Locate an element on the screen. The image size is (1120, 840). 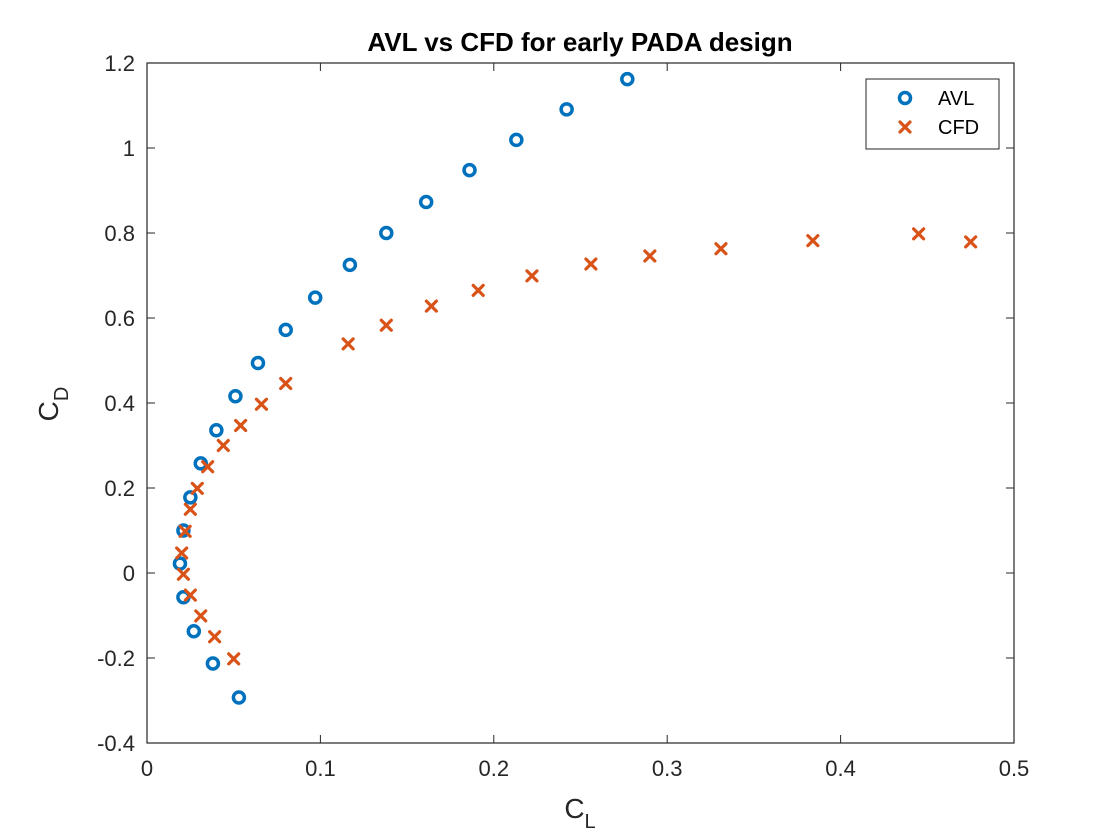
x-axis-label: CL is located at coordinates (579, 813).